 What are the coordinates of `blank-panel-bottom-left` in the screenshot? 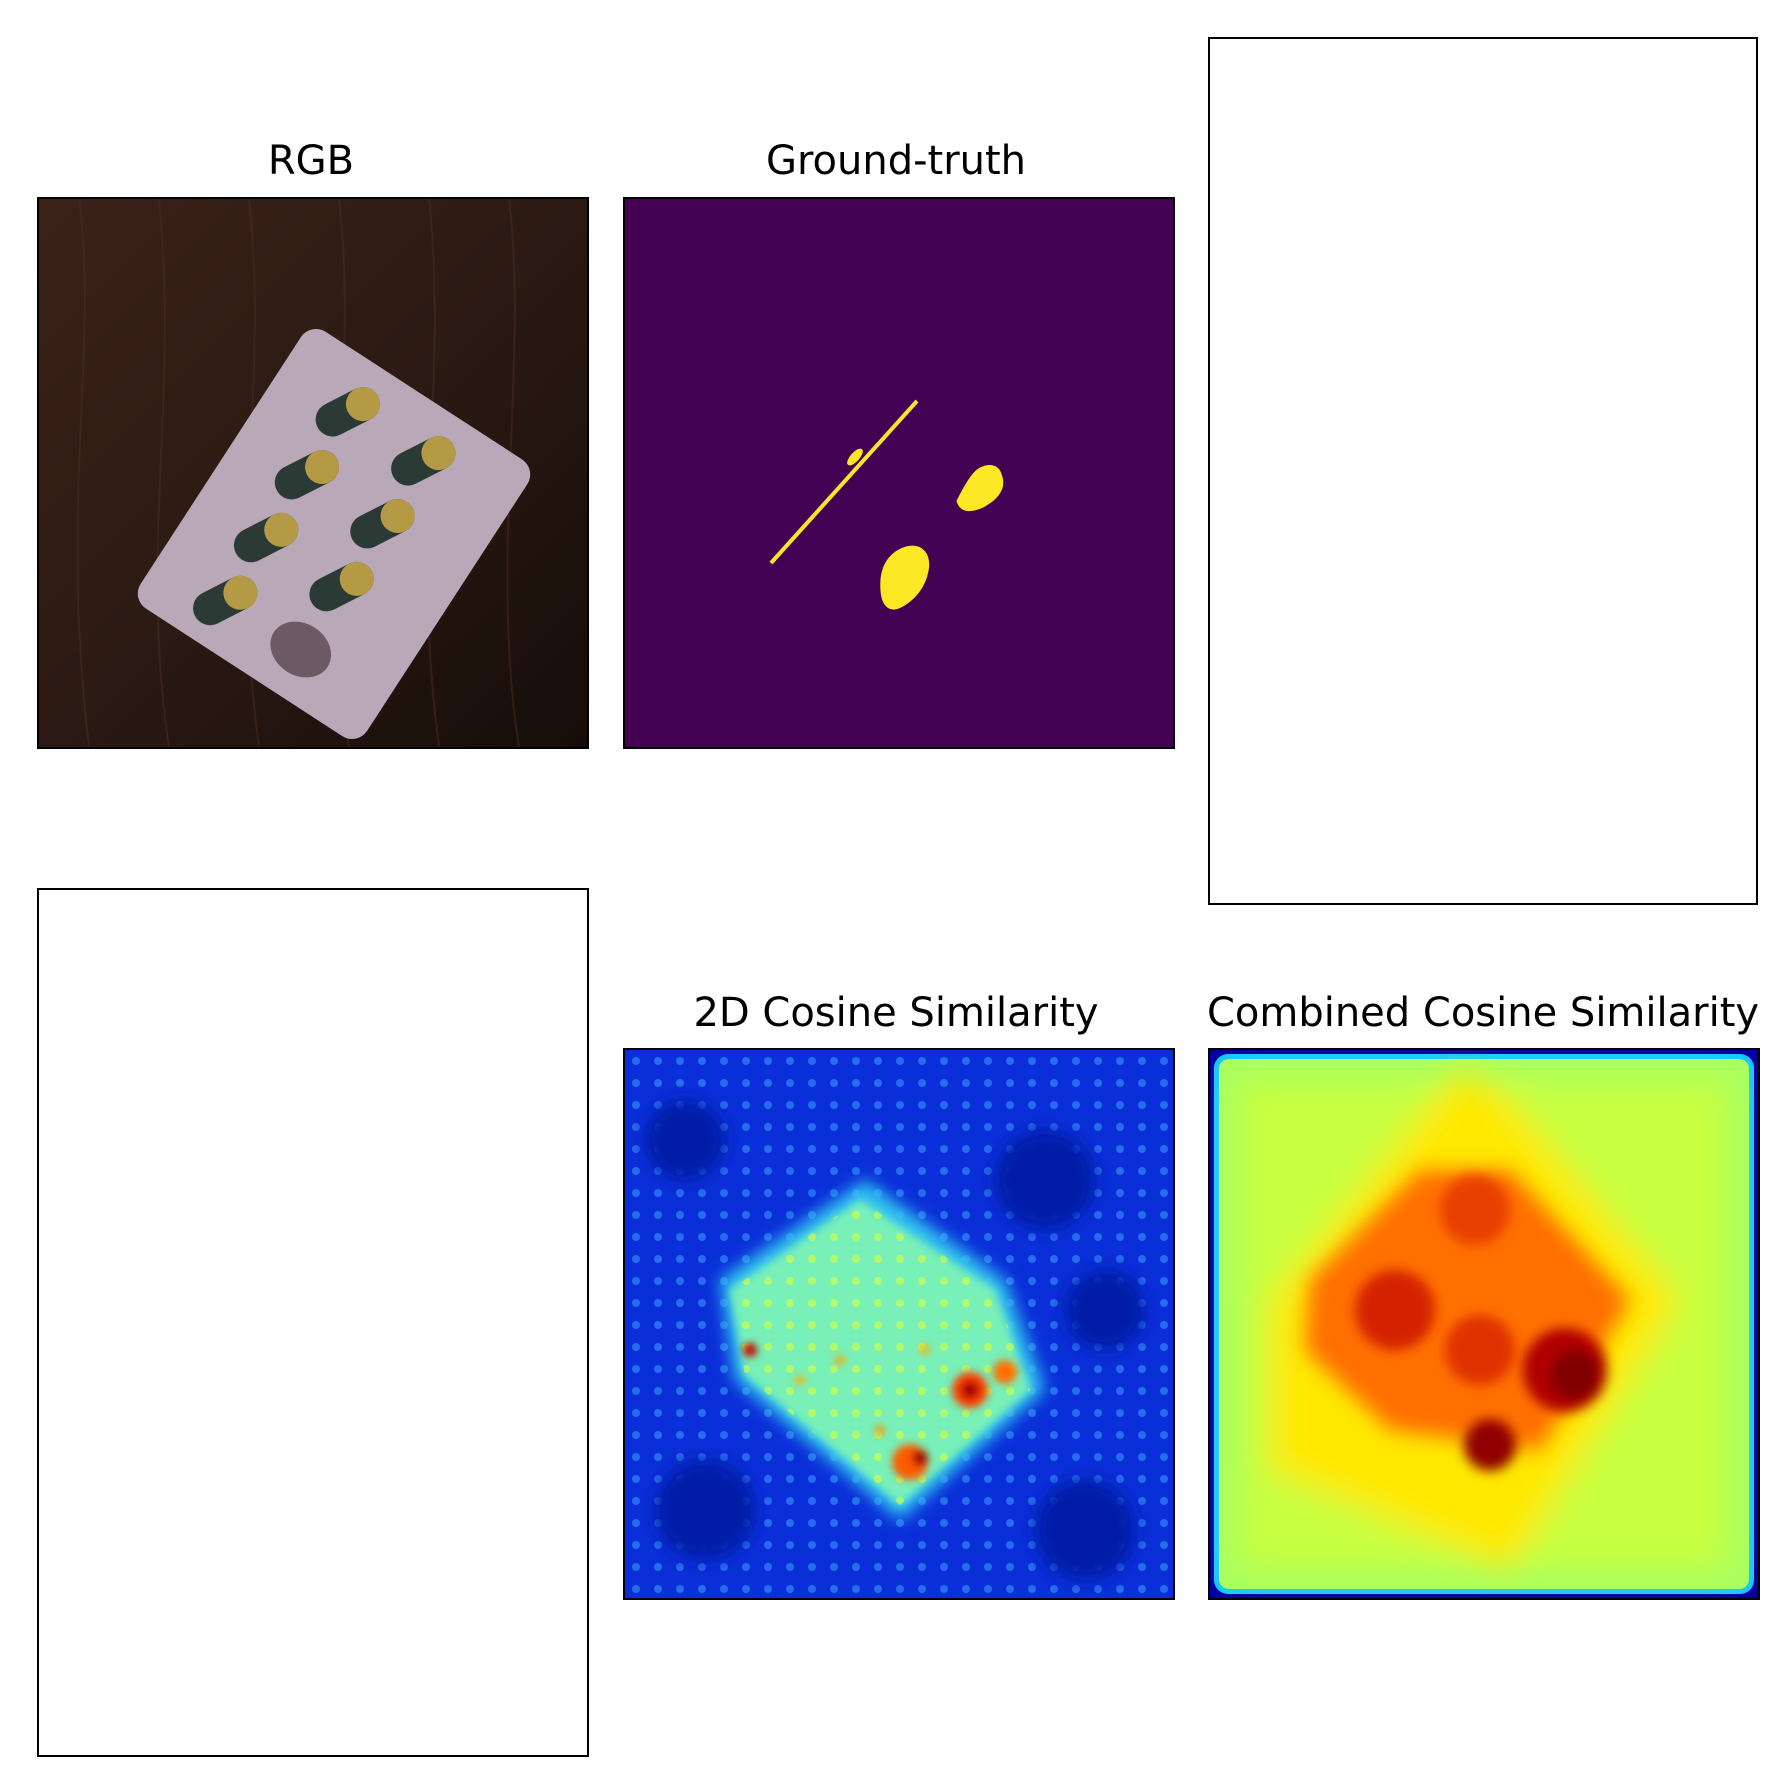 It's located at (313, 1322).